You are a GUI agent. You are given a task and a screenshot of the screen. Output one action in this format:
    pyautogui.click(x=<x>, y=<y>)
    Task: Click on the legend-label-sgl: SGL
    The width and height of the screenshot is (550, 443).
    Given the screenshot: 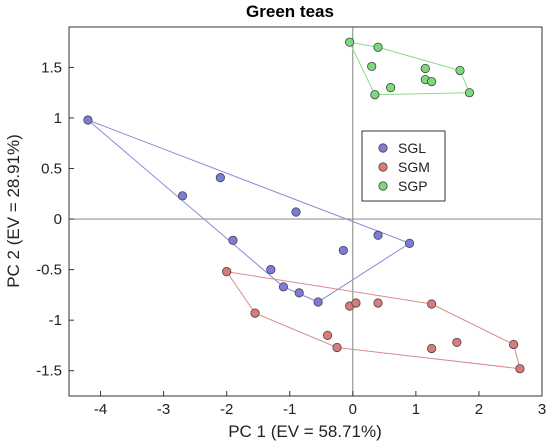 What is the action you would take?
    pyautogui.click(x=412, y=148)
    